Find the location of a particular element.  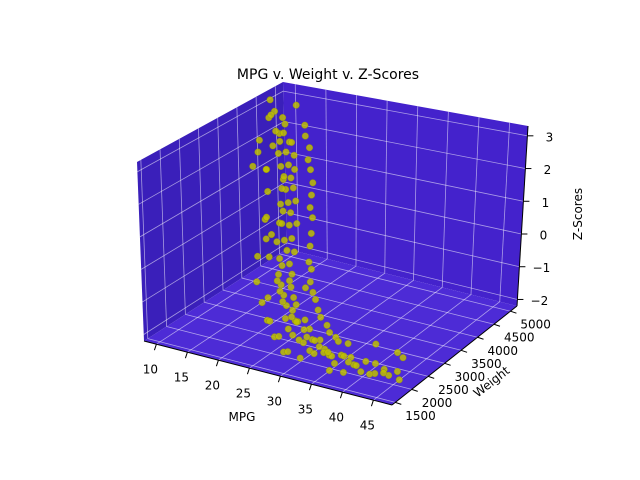

x-tick-label: 35 is located at coordinates (305, 410).